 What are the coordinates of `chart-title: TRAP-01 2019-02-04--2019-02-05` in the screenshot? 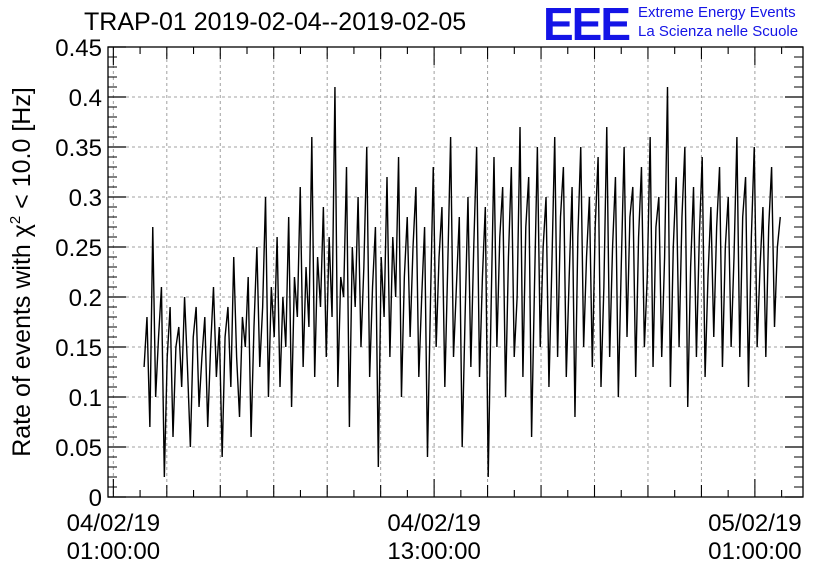 It's located at (275, 22).